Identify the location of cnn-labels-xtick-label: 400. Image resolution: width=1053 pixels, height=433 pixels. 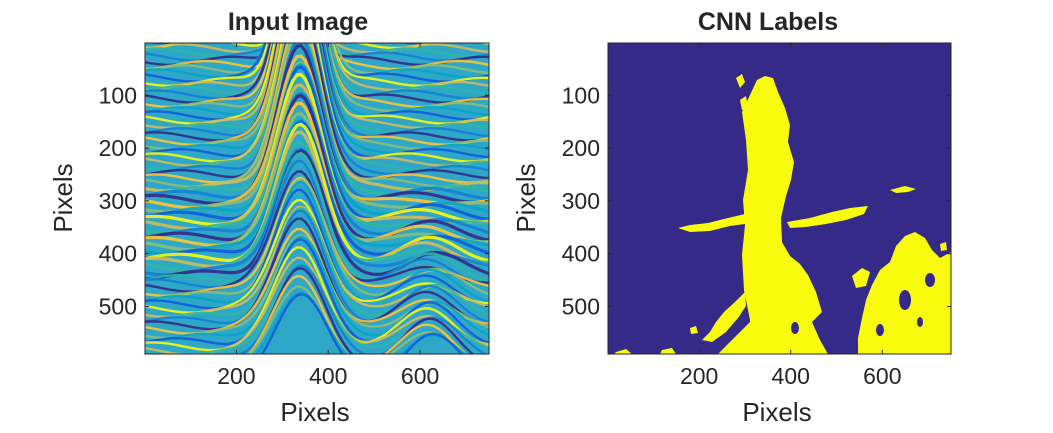
(791, 376).